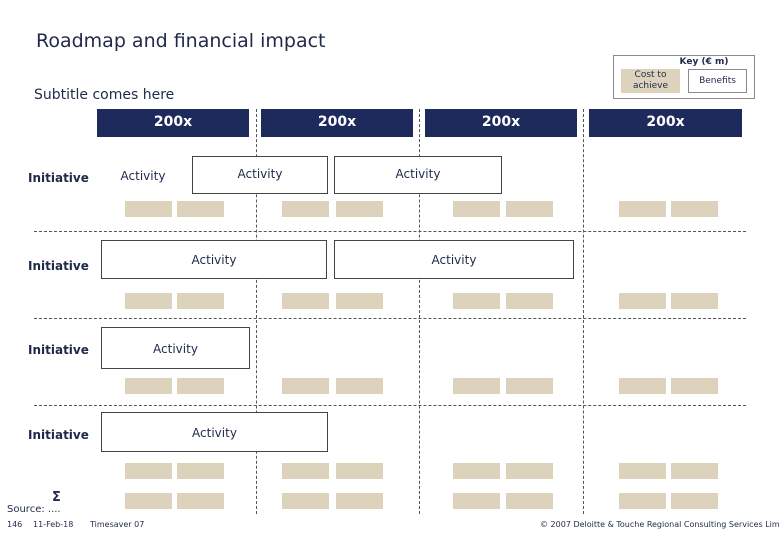  What do you see at coordinates (173, 123) in the screenshot?
I see `period-header-1: 200x` at bounding box center [173, 123].